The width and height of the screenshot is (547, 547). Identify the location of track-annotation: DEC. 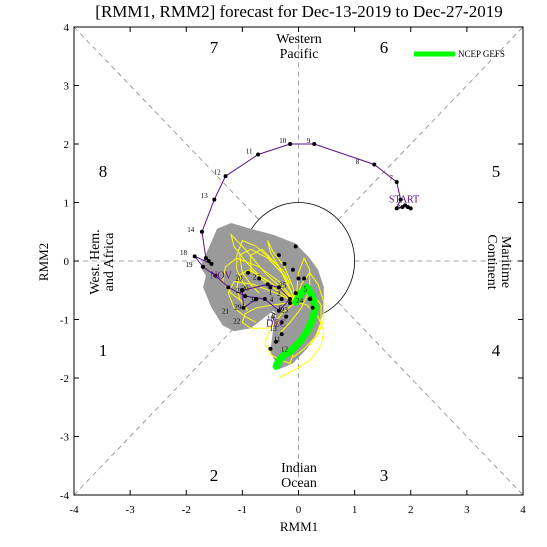
(276, 324).